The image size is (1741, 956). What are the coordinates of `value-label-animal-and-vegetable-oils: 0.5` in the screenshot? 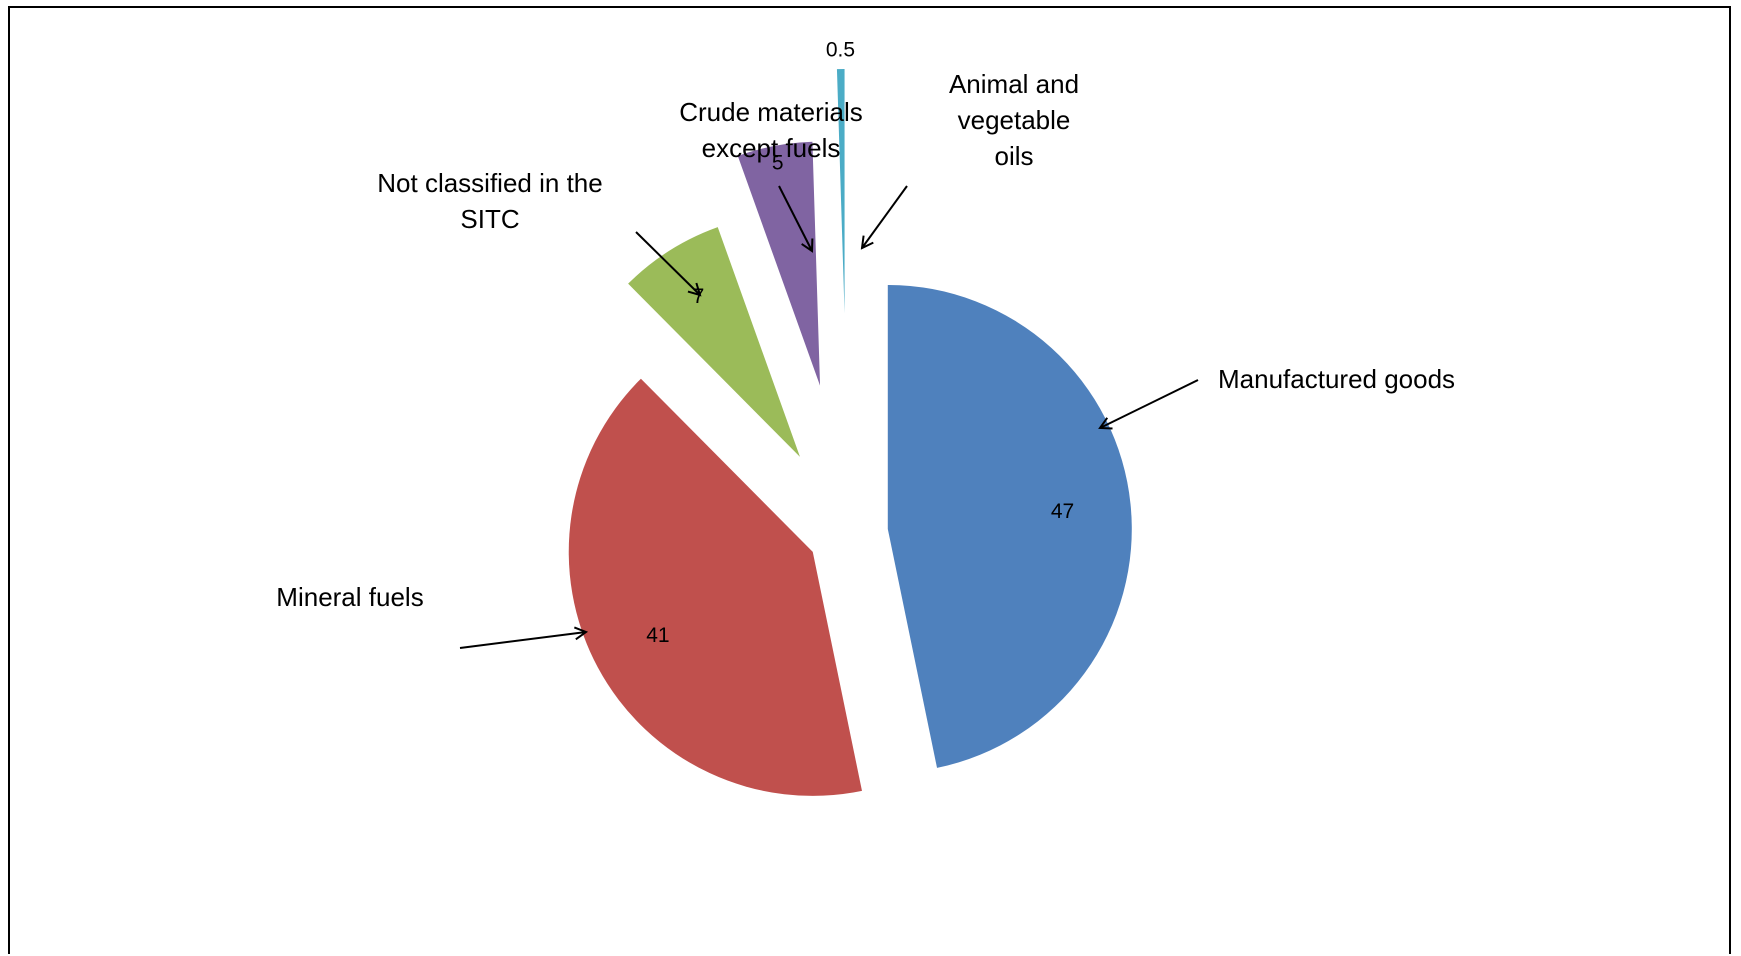 It's located at (840, 50).